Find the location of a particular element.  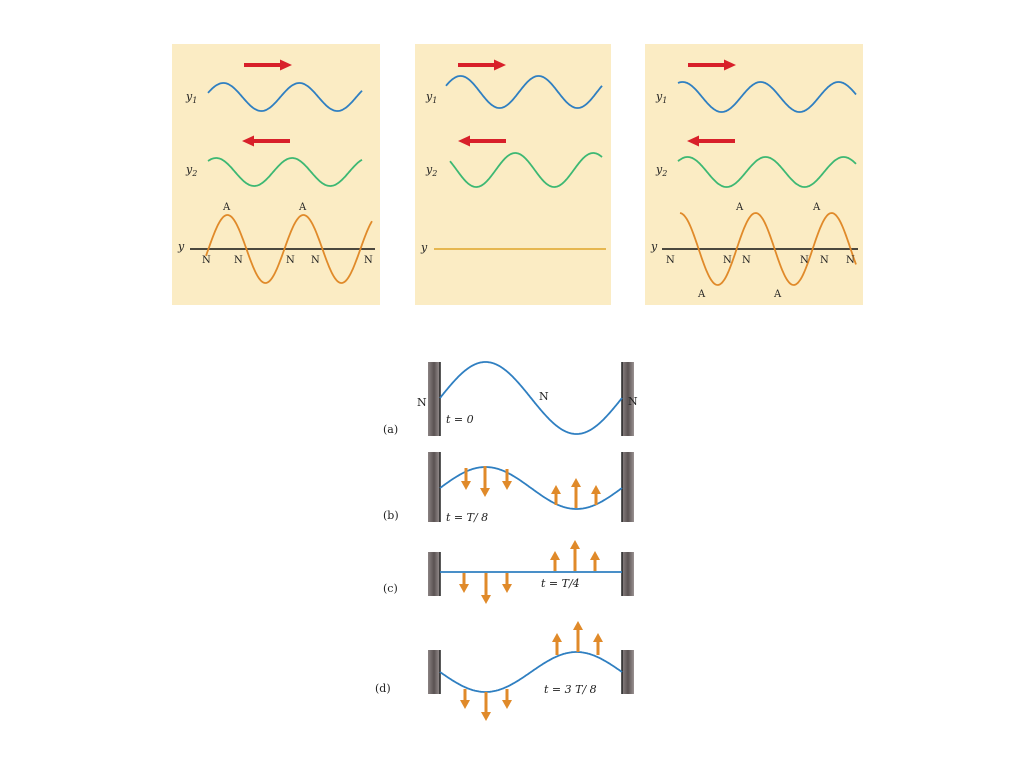

time-label: t = 0 is located at coordinates (460, 419).